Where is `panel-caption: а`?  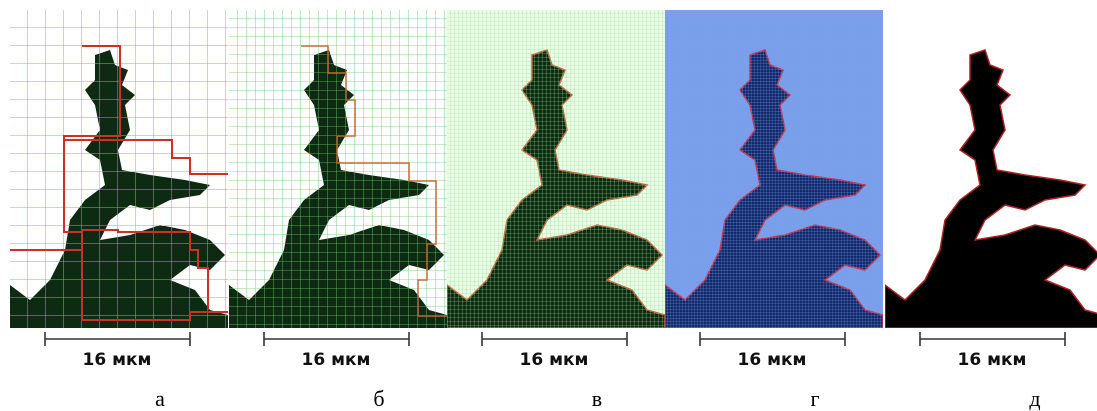
panel-caption: а is located at coordinates (160, 398).